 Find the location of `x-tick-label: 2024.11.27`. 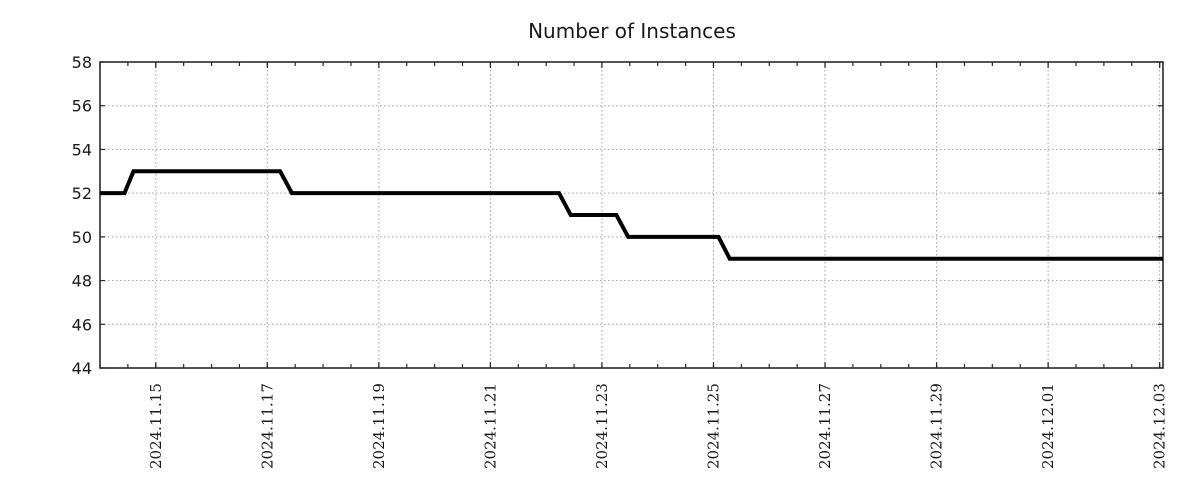

x-tick-label: 2024.11.27 is located at coordinates (825, 426).